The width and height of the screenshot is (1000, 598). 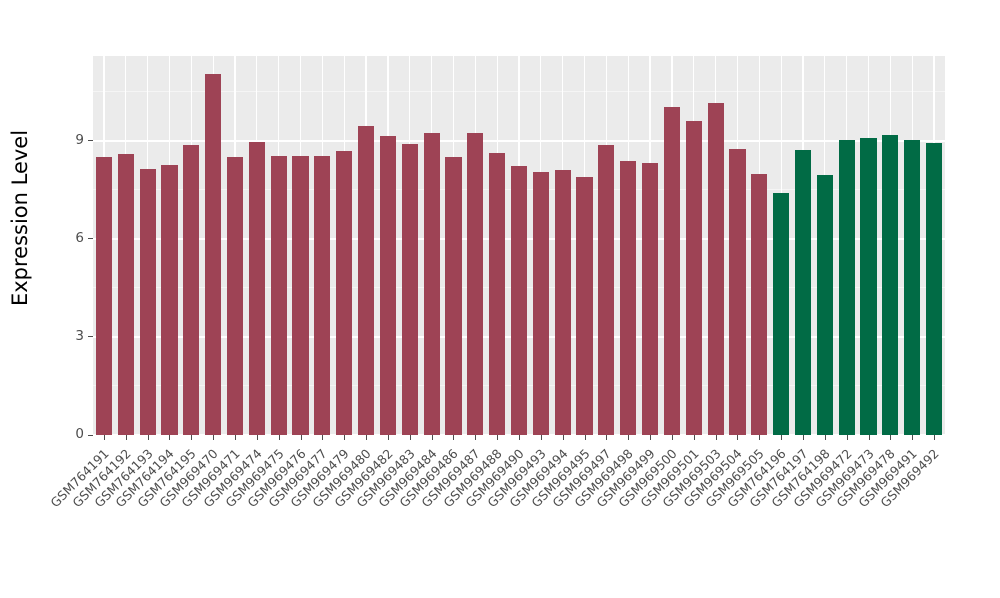 I want to click on y-axis-tick-label: 9, so click(x=79, y=140).